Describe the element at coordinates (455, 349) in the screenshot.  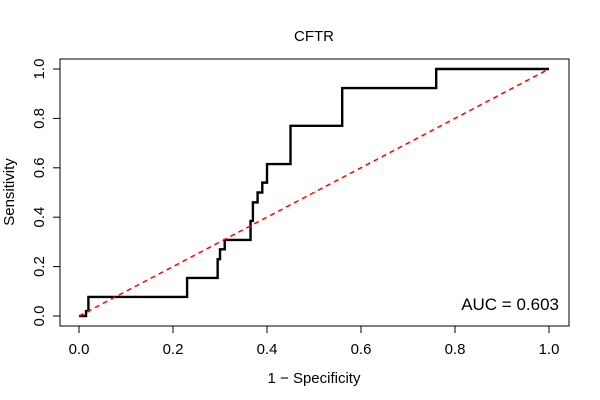
I see `x-tick-label: 0.8` at that location.